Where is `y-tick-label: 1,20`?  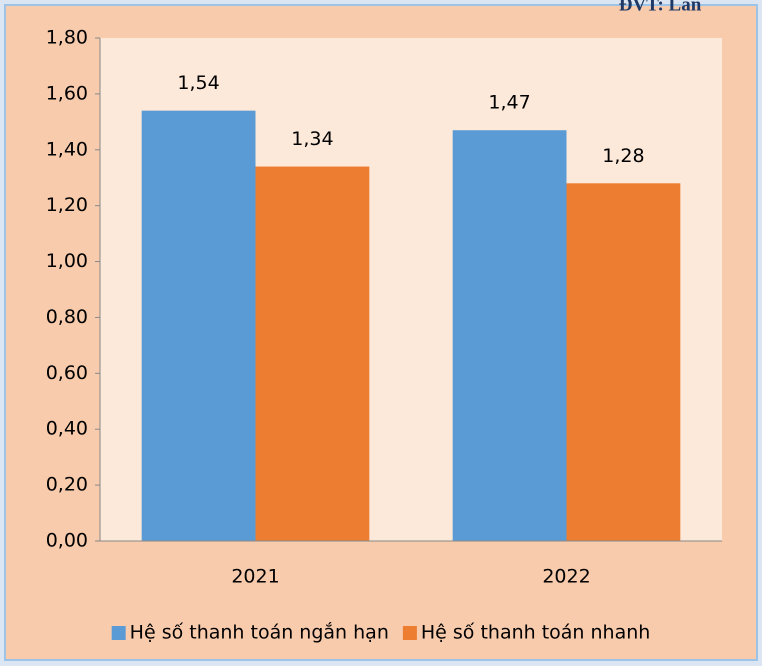
y-tick-label: 1,20 is located at coordinates (67, 205).